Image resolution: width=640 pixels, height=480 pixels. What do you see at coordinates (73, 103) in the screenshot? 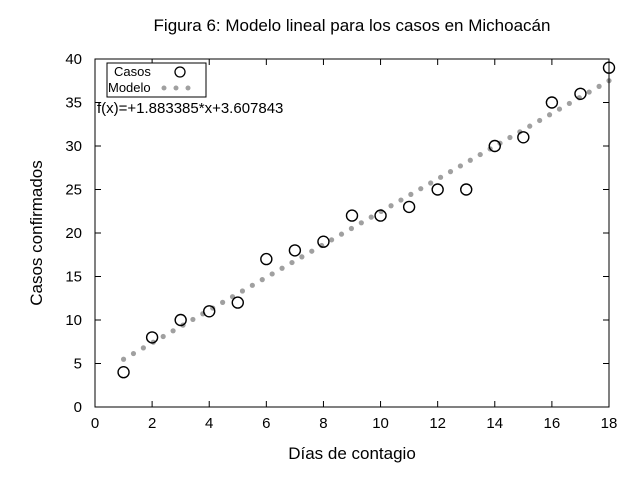
I see `y-tick-label: 35` at bounding box center [73, 103].